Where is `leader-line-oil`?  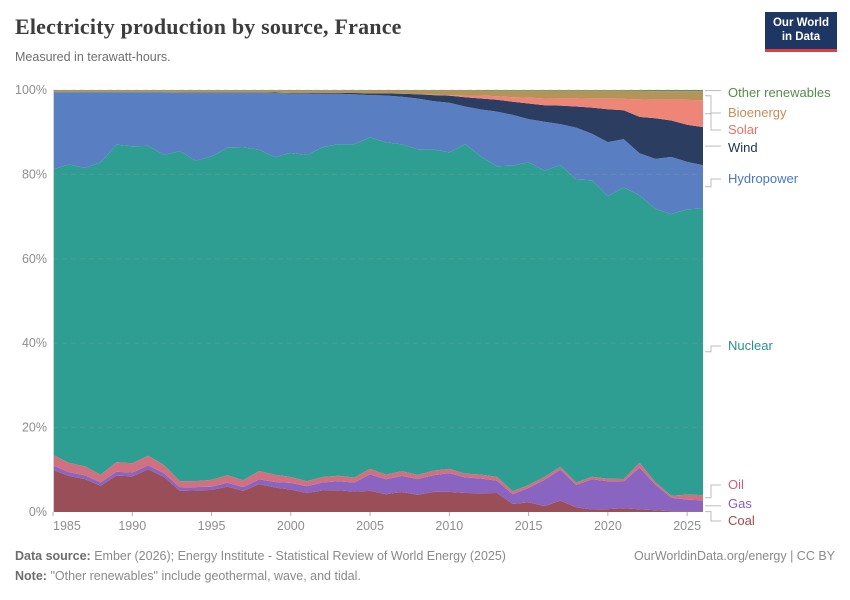
leader-line-oil is located at coordinates (713, 491).